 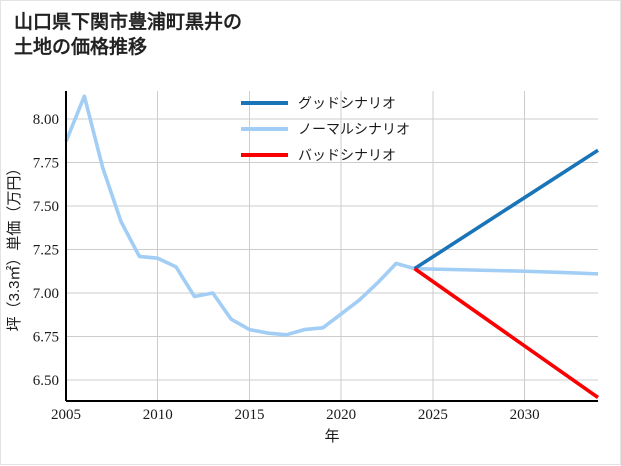 I want to click on y-tick-label: 7.75, so click(x=46, y=163).